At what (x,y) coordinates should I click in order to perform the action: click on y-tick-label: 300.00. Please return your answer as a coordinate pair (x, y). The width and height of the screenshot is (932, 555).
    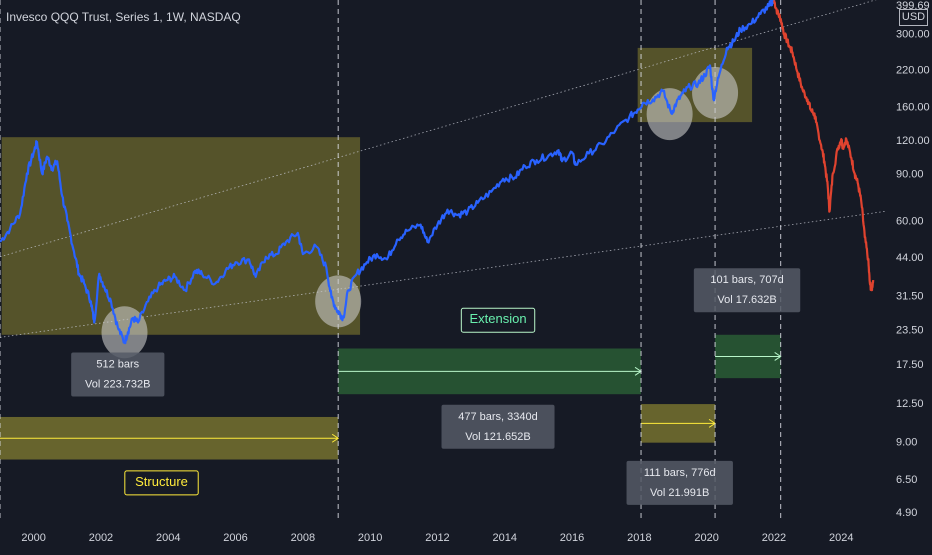
    Looking at the image, I should click on (913, 34).